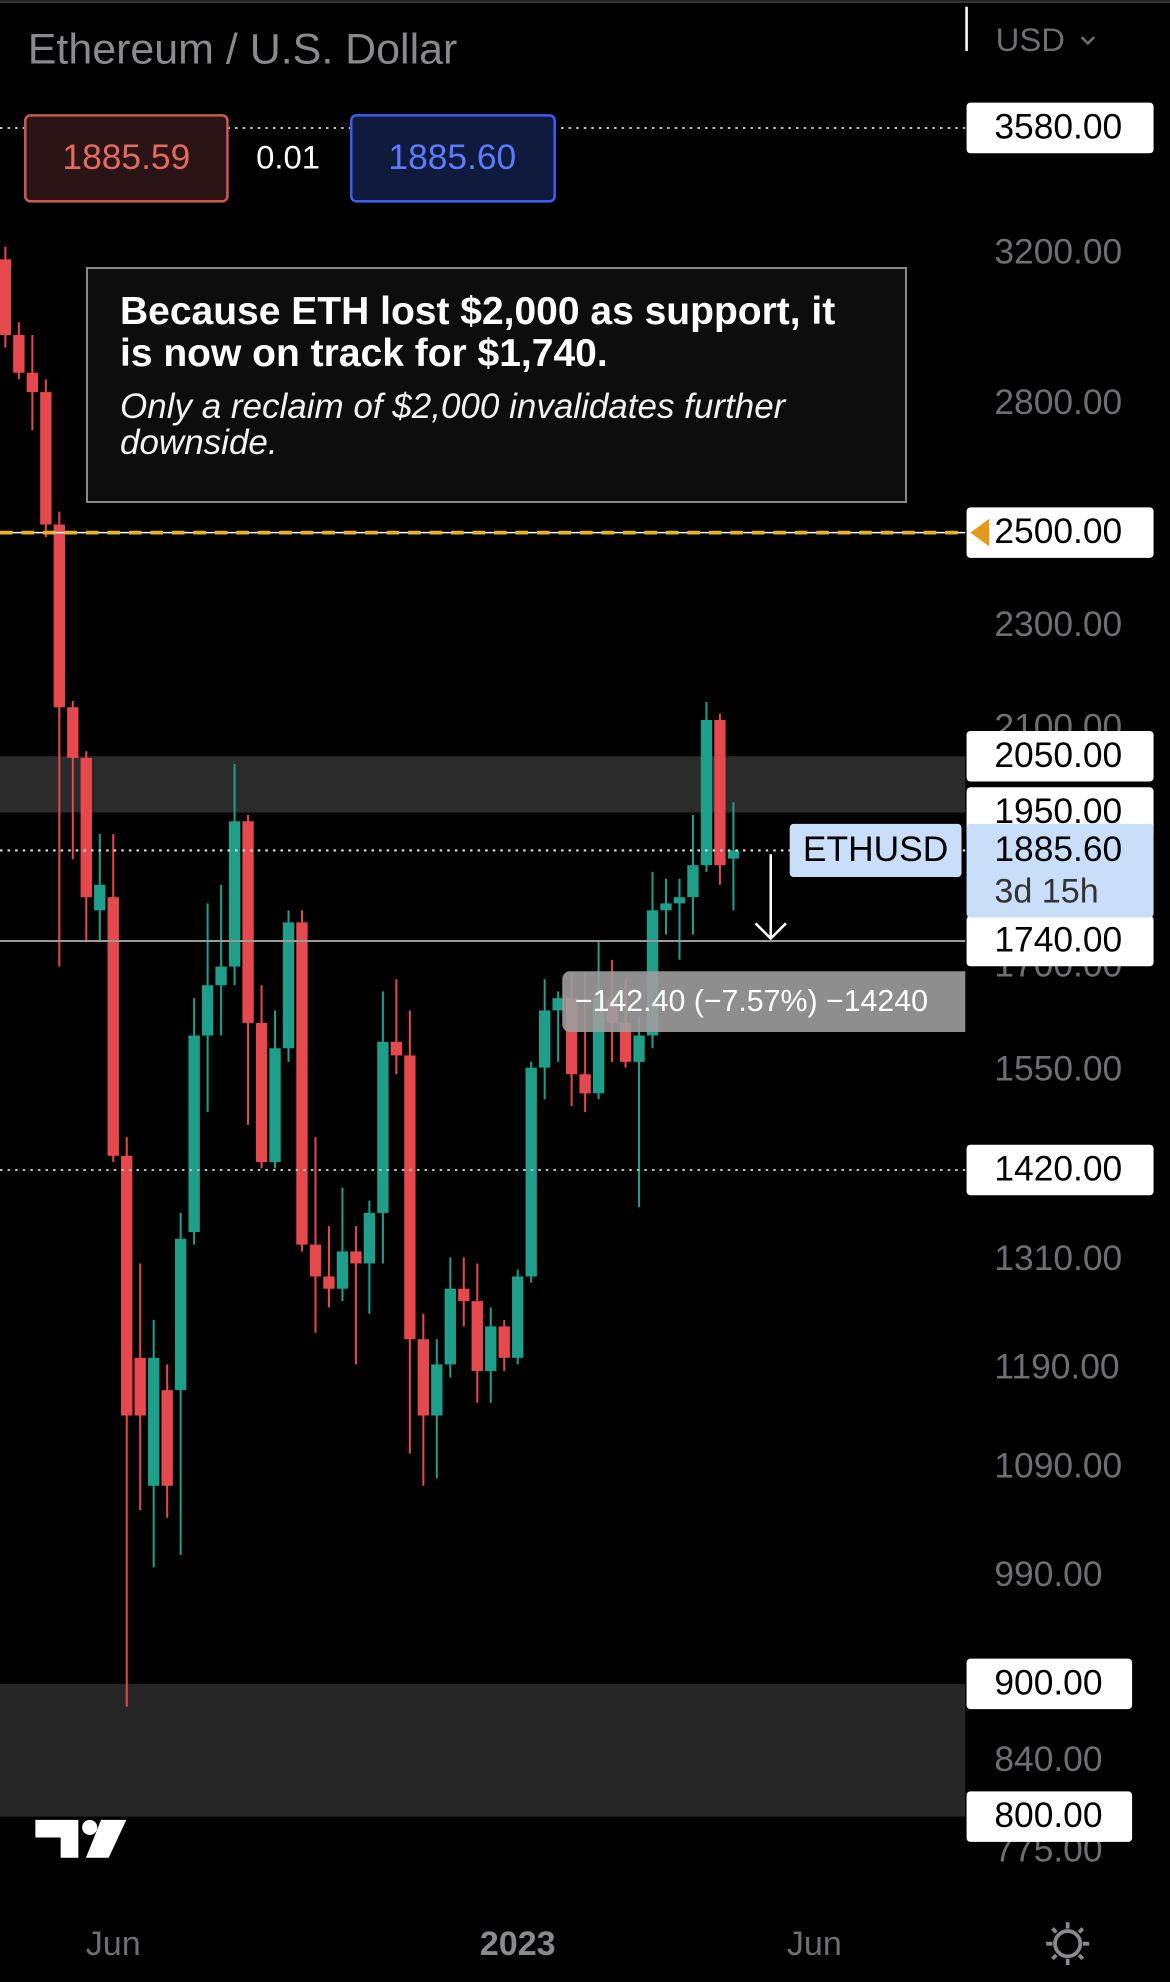  Describe the element at coordinates (1048, 1574) in the screenshot. I see `y-tick-label: 990.00` at that location.